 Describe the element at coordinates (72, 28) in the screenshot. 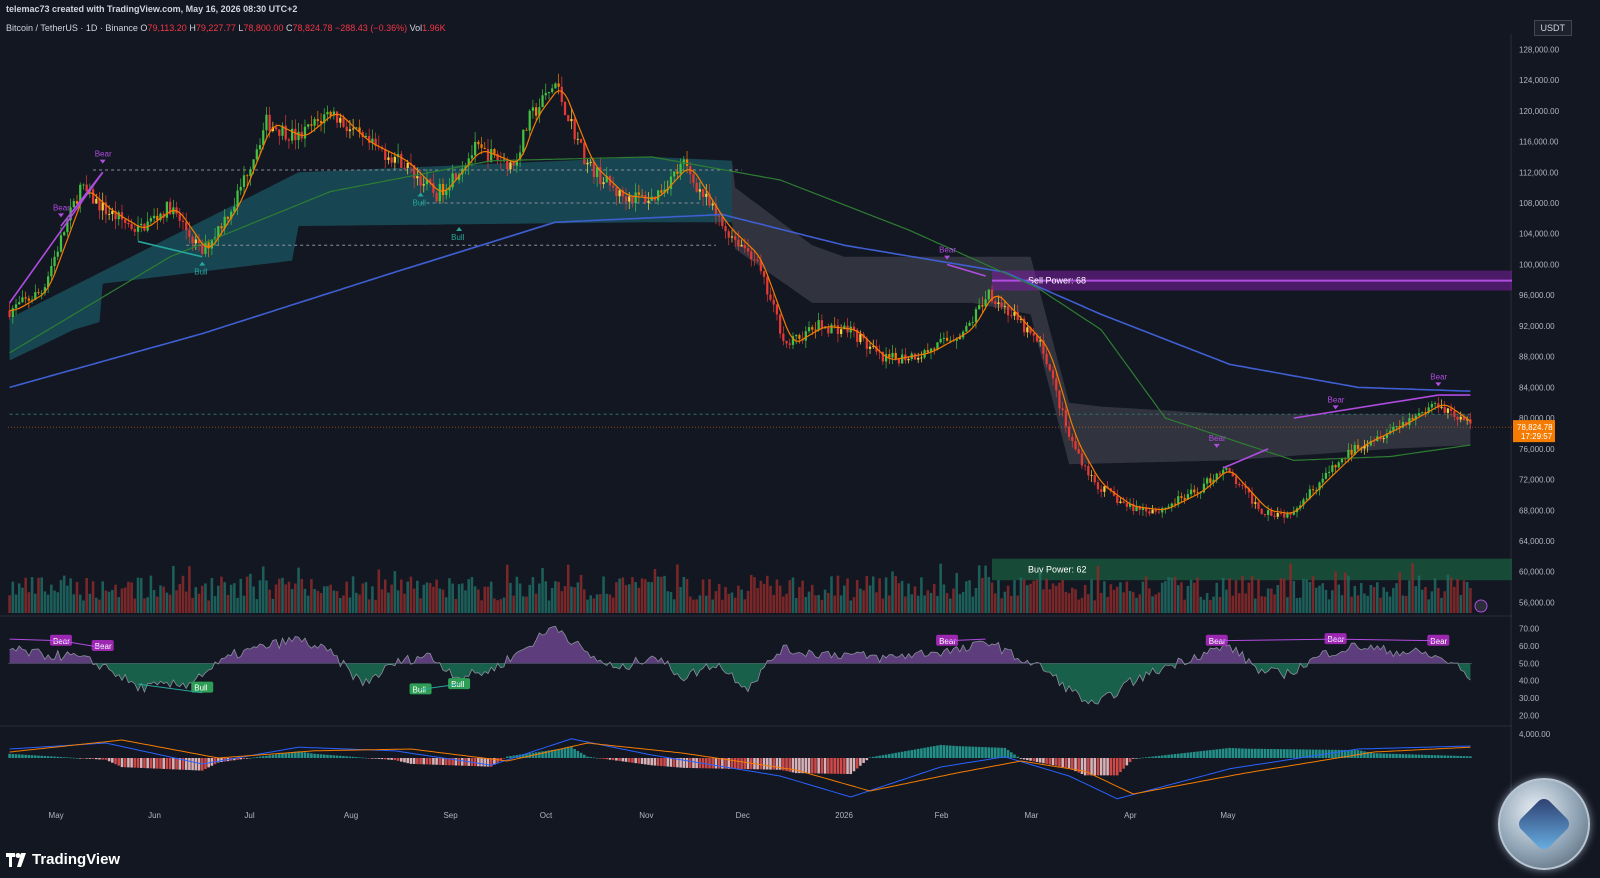

I see `symbol-name: Bitcoin / TetherUS · 1D · Binance` at that location.